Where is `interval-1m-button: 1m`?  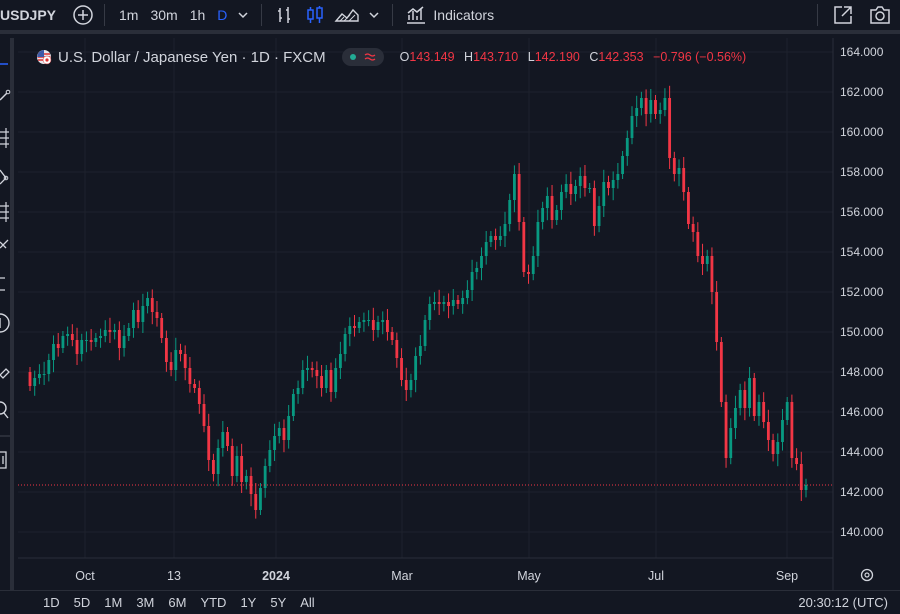 interval-1m-button: 1m is located at coordinates (129, 15).